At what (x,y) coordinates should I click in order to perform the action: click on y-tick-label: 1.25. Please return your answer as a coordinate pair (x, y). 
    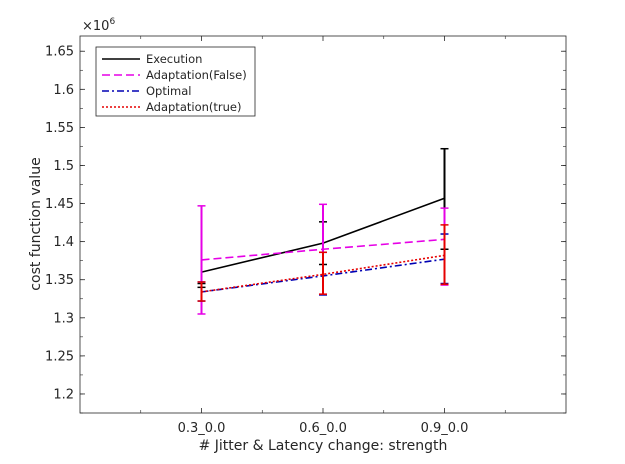
    Looking at the image, I should click on (59, 356).